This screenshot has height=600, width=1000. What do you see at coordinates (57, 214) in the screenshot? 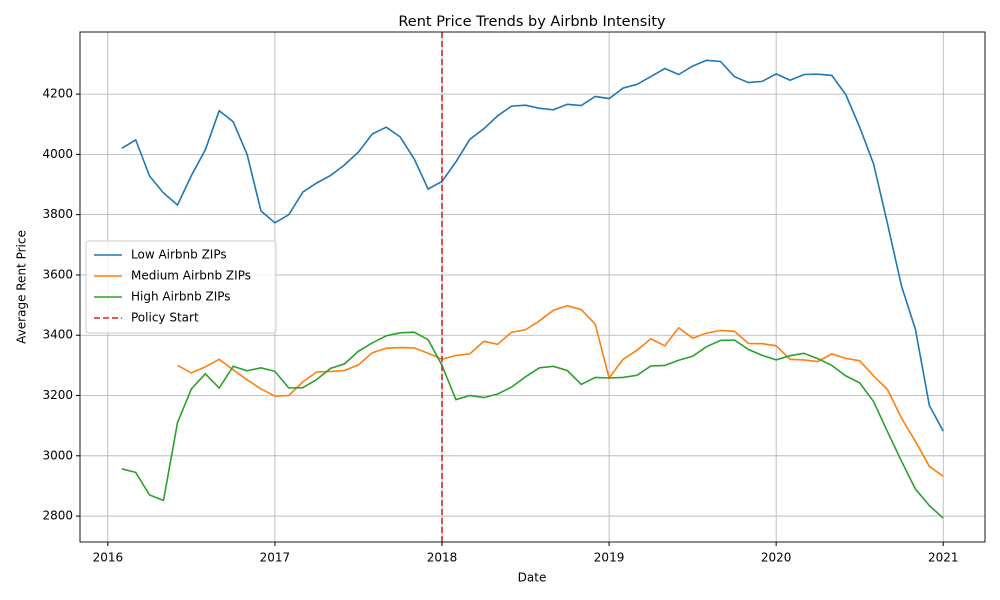
I see `y-tick-label: 3800` at bounding box center [57, 214].